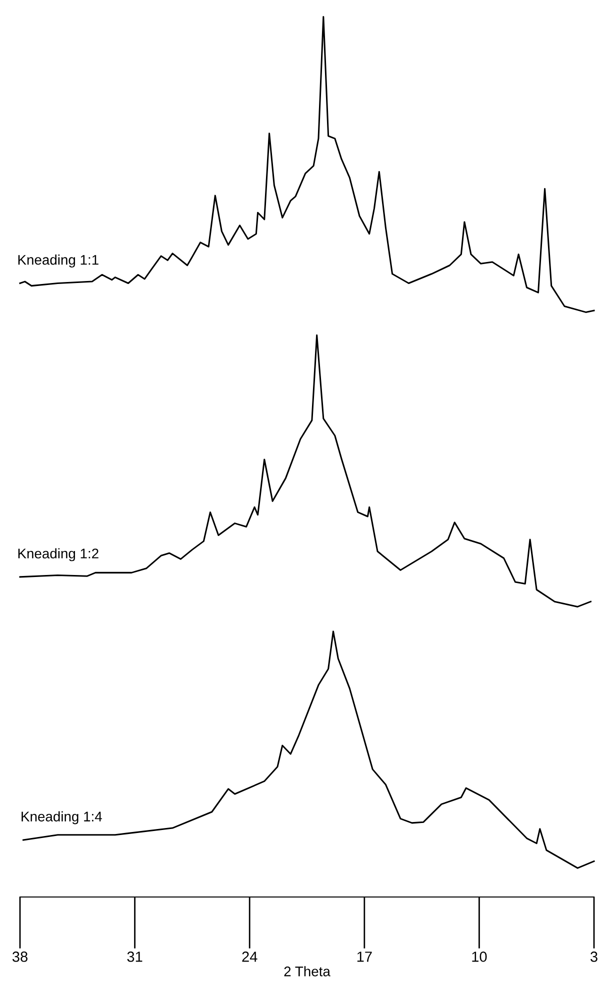  Describe the element at coordinates (20, 957) in the screenshot. I see `x-tick-label: 38` at that location.